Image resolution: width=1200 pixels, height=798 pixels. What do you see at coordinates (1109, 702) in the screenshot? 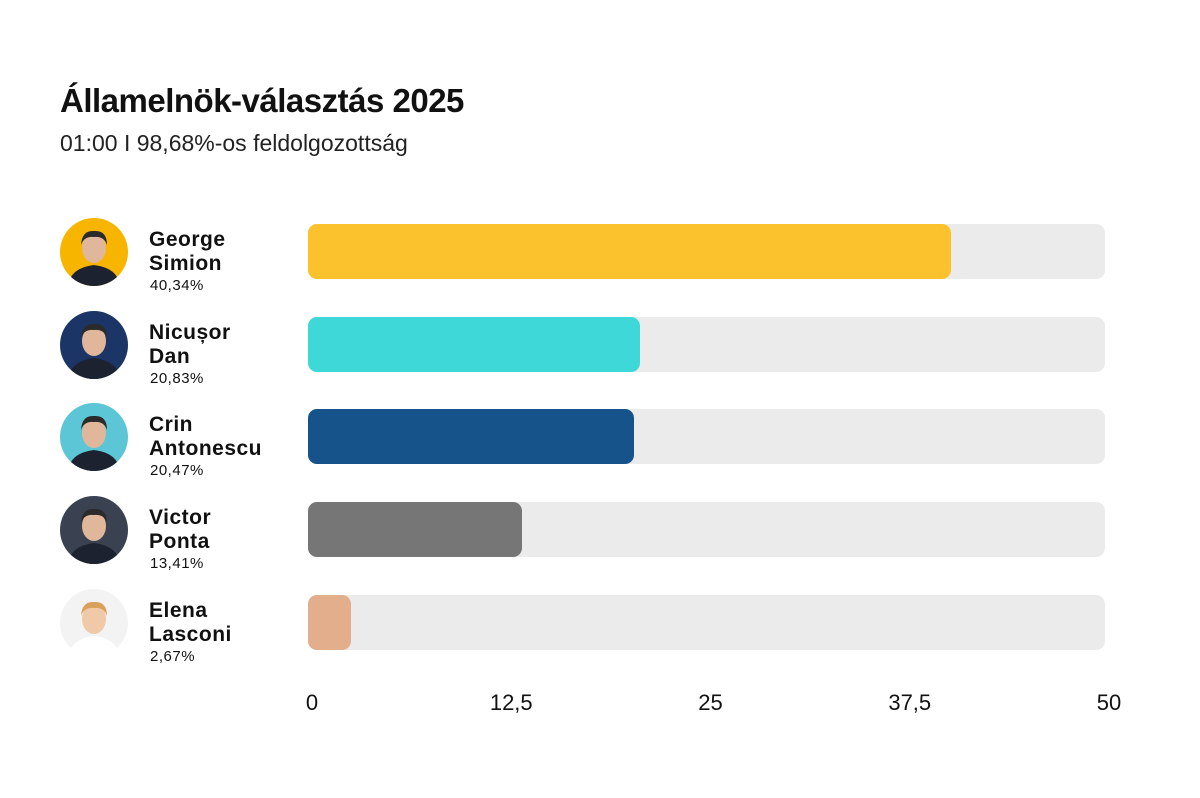
I see `x-tick-label: 50` at bounding box center [1109, 702].